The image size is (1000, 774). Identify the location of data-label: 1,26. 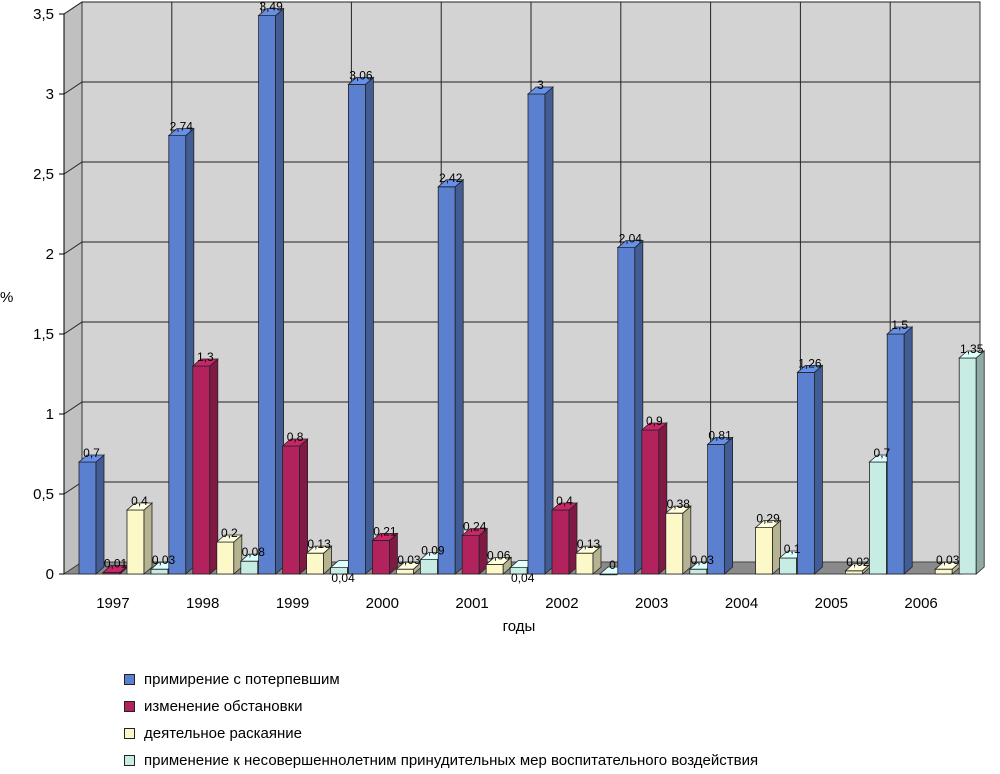
(810, 363).